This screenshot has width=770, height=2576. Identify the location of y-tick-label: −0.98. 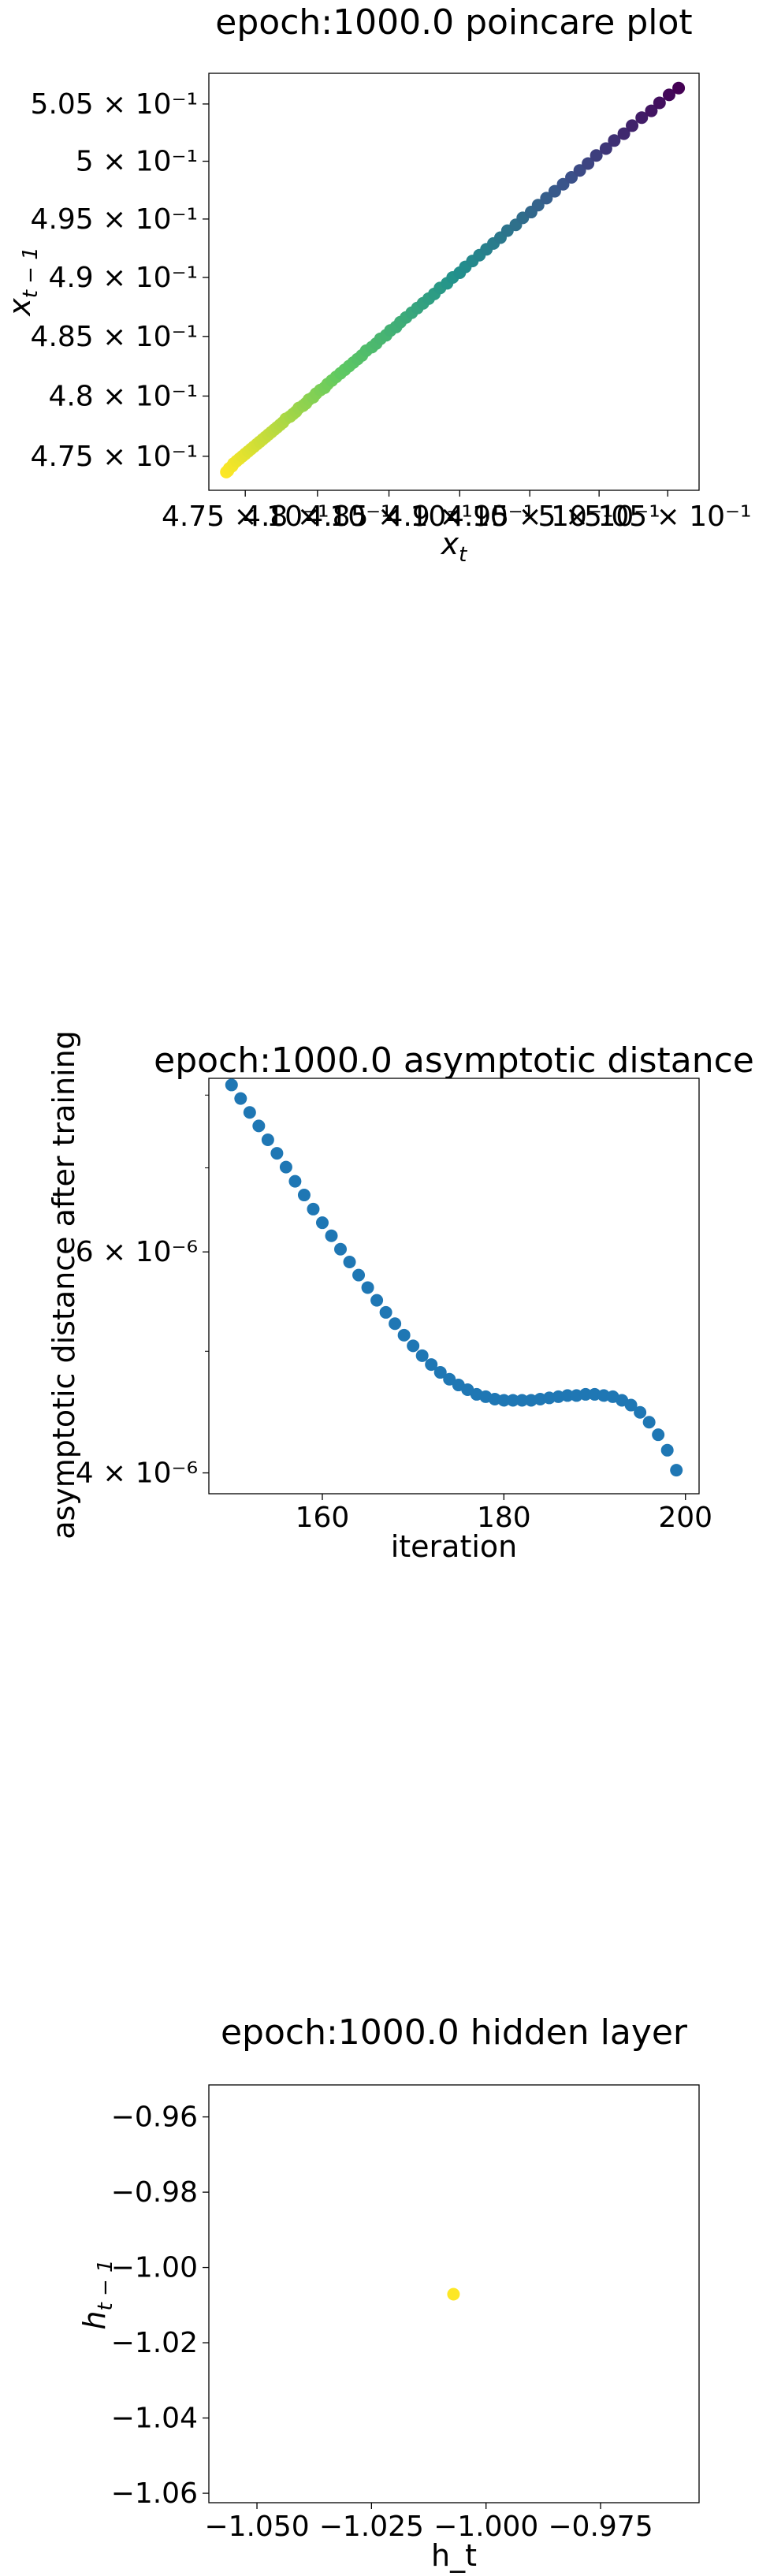
(154, 2192).